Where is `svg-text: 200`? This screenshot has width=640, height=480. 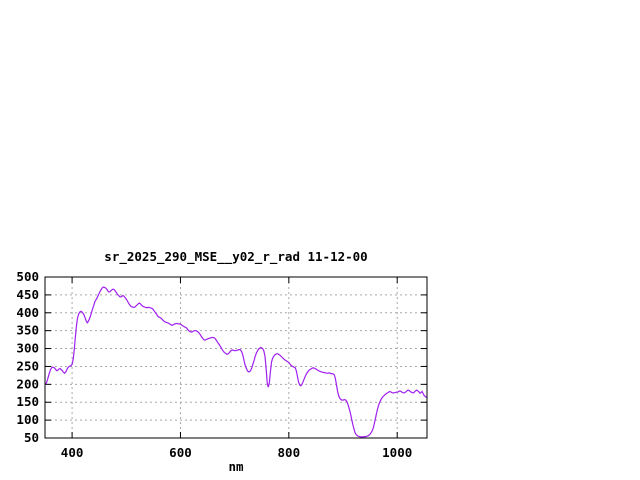 svg-text: 200 is located at coordinates (27, 383).